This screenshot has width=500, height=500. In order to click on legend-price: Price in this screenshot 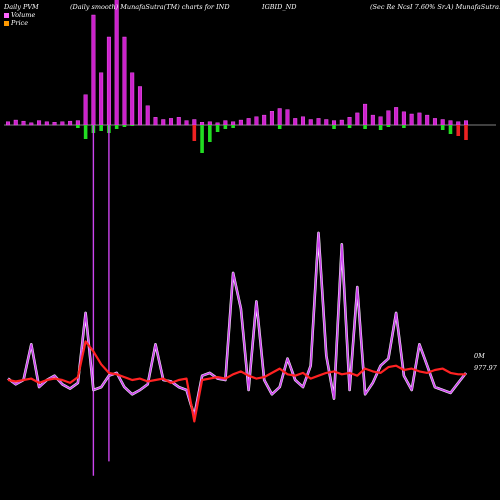, I will do `click(16, 23)`.